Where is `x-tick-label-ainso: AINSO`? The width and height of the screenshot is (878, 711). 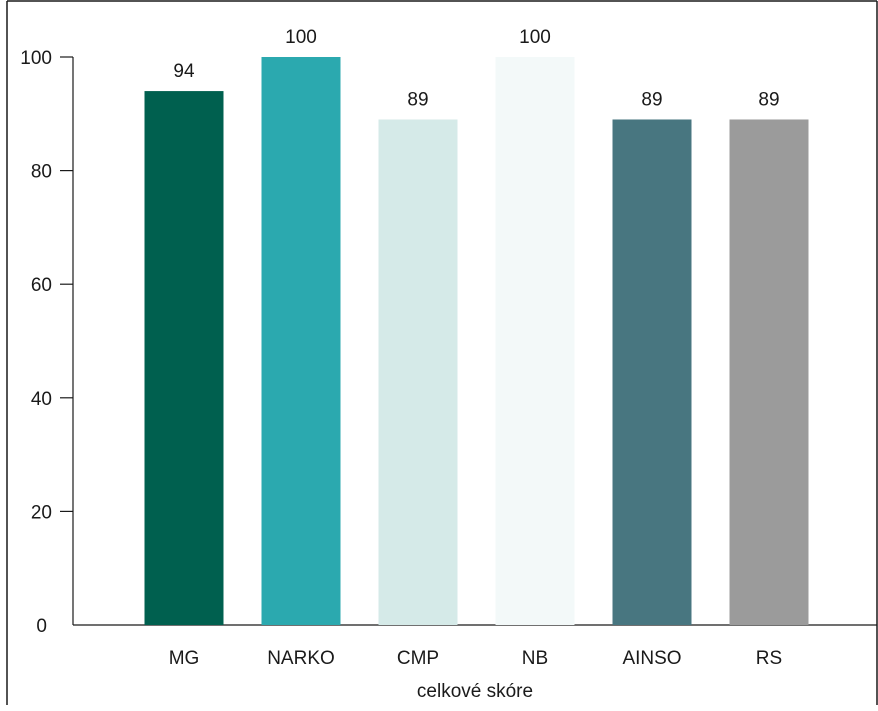 x-tick-label-ainso: AINSO is located at coordinates (651, 658).